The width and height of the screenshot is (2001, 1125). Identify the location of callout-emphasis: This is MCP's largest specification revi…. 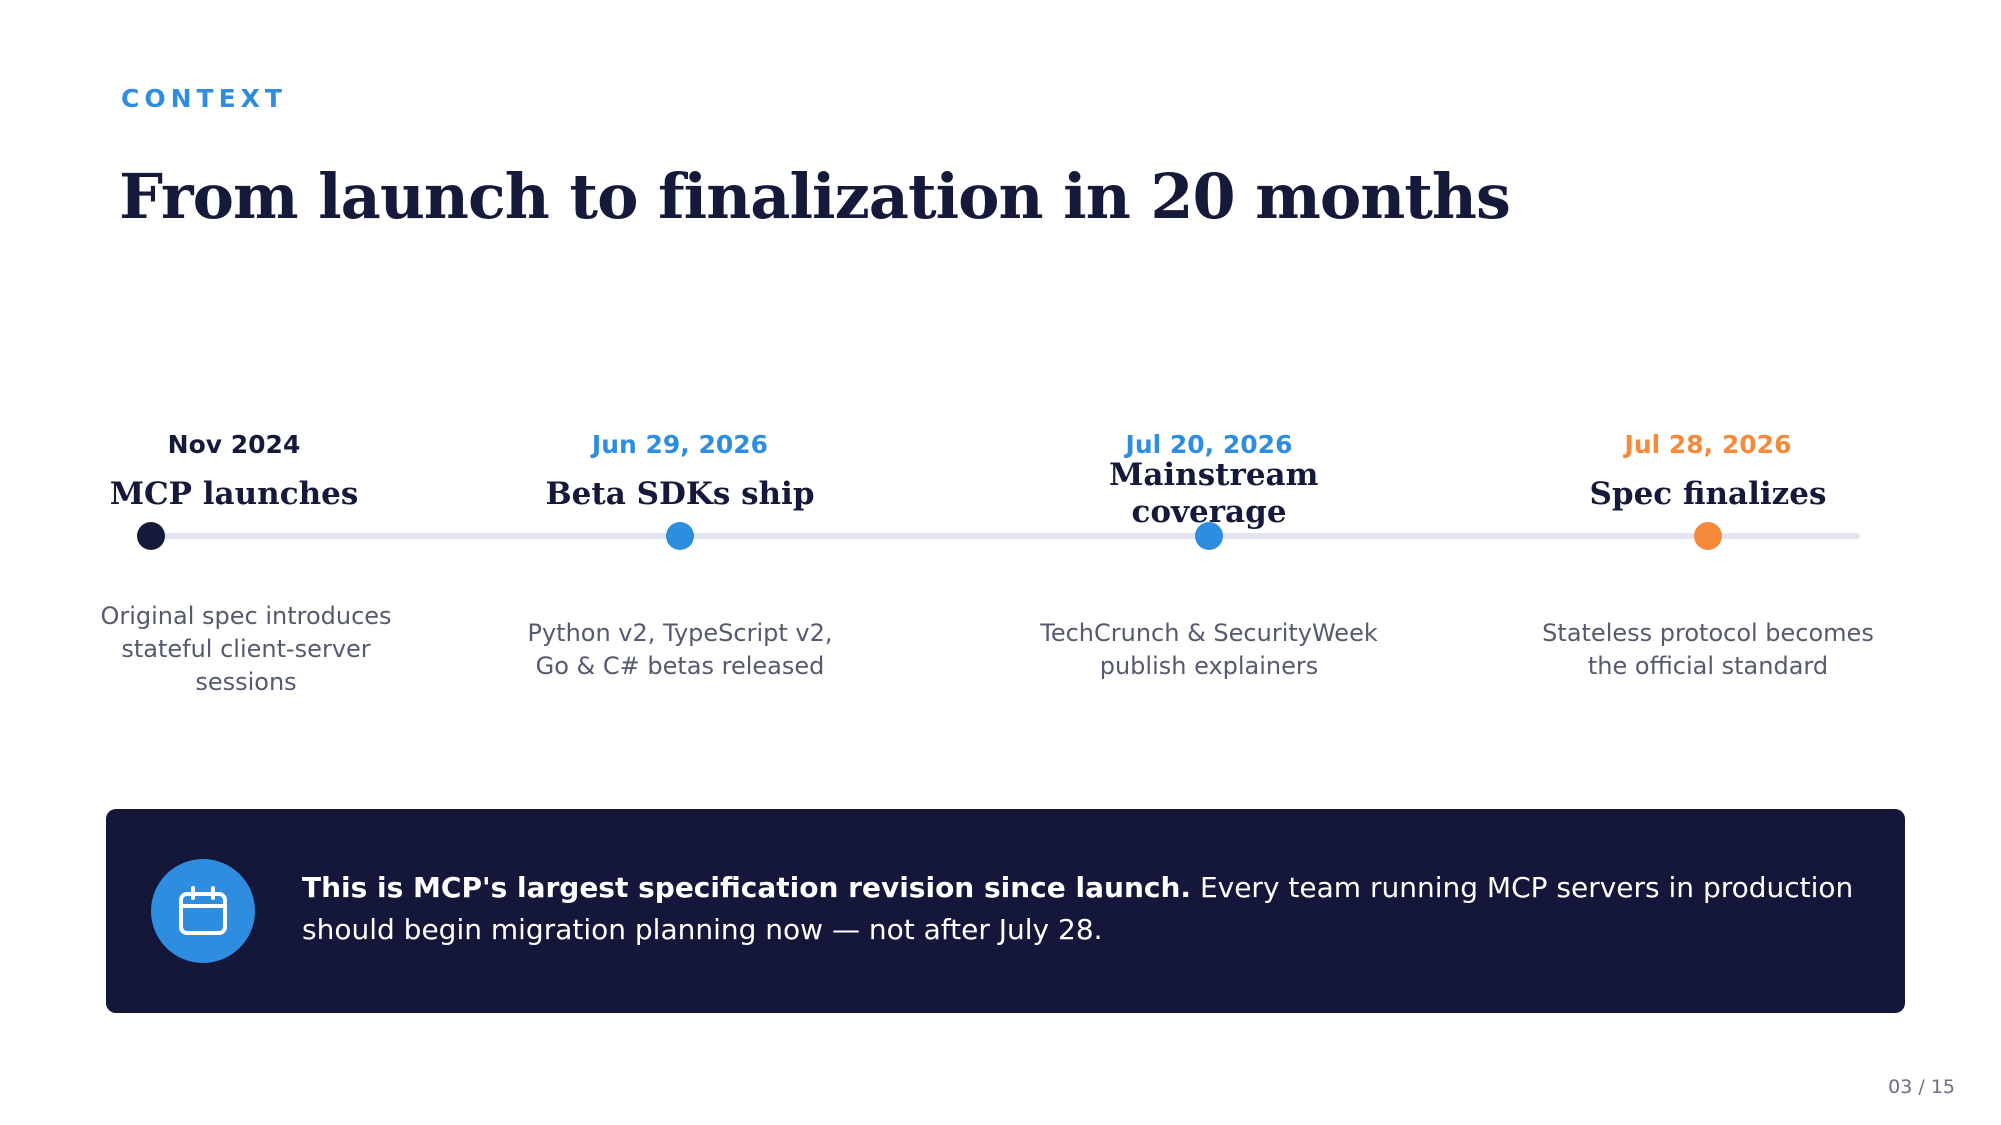
(747, 887).